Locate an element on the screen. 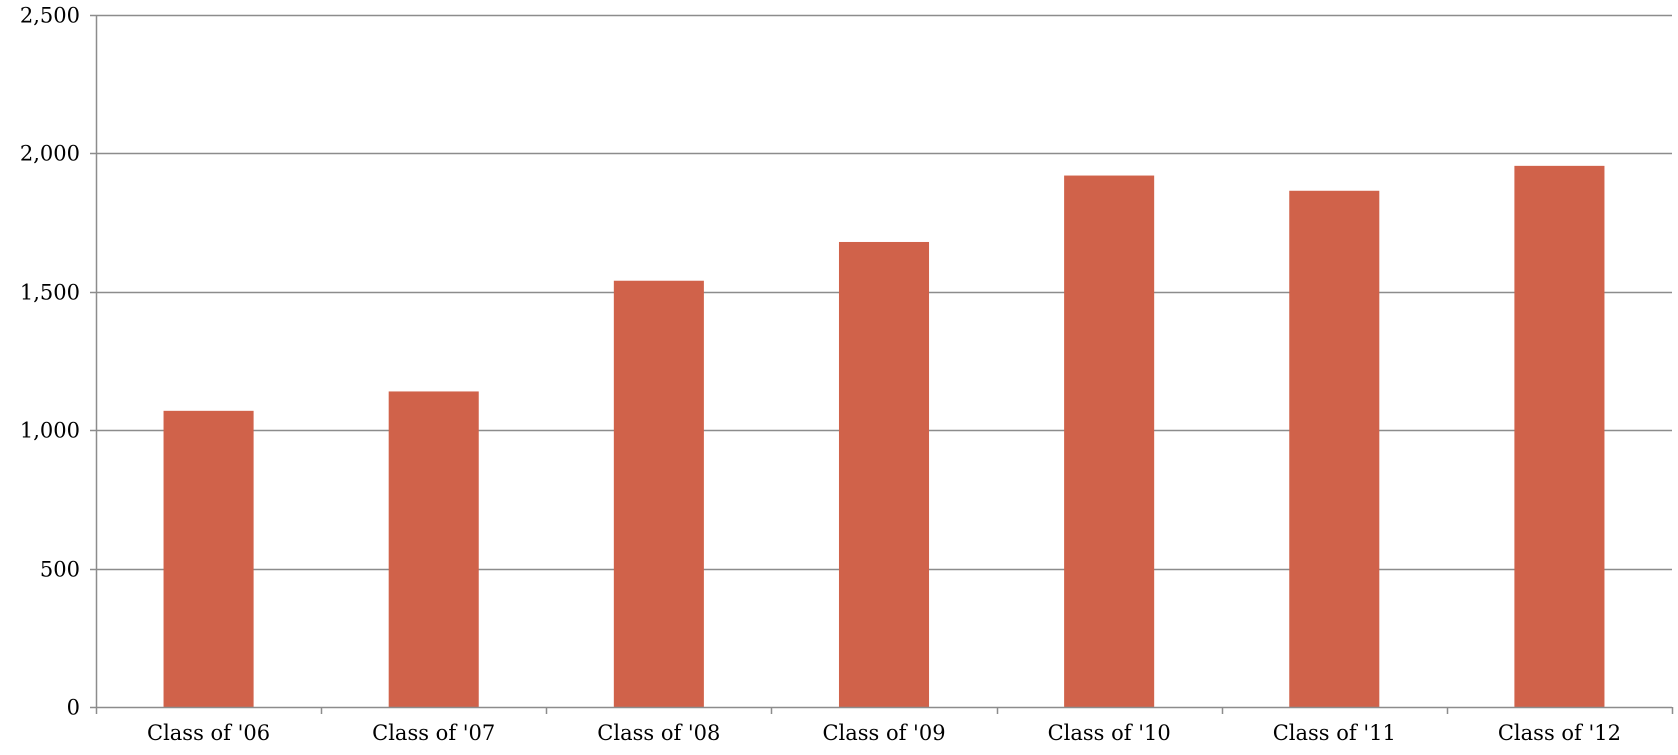  x-tick-label: Class of '09 is located at coordinates (883, 733).